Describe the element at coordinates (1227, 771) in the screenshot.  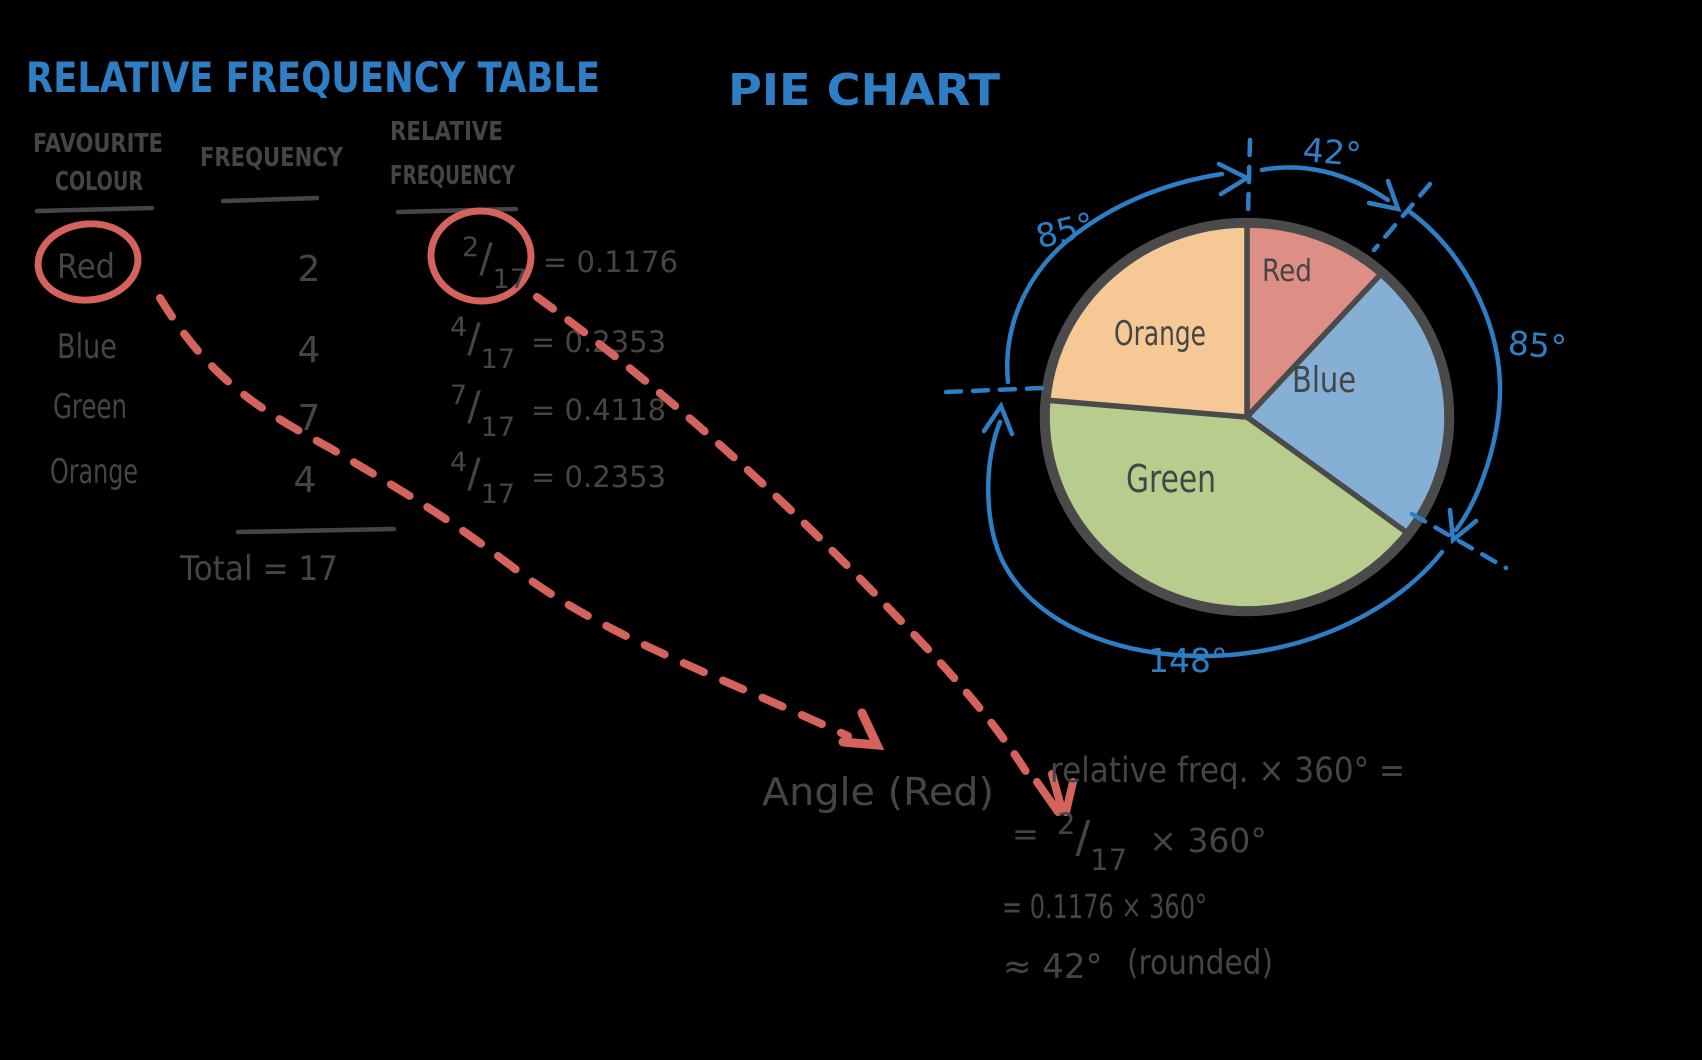
I see `formula-rhs1: relative freq. × 360° =` at that location.